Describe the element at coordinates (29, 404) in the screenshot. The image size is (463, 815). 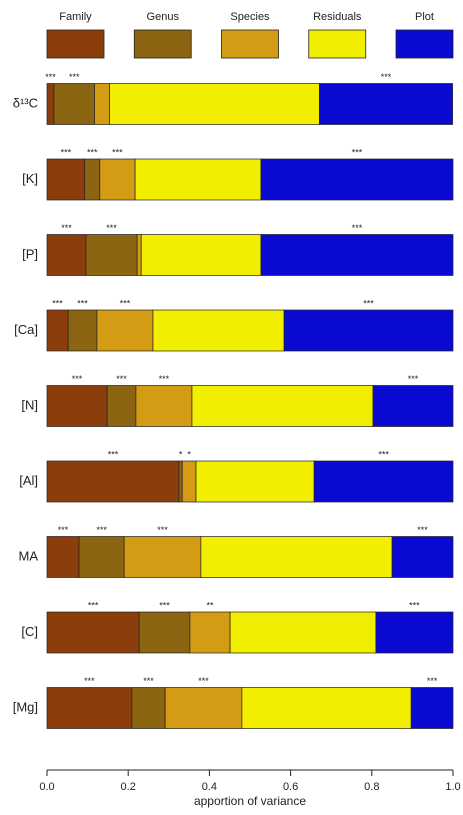
I see `category-label: [N]` at that location.